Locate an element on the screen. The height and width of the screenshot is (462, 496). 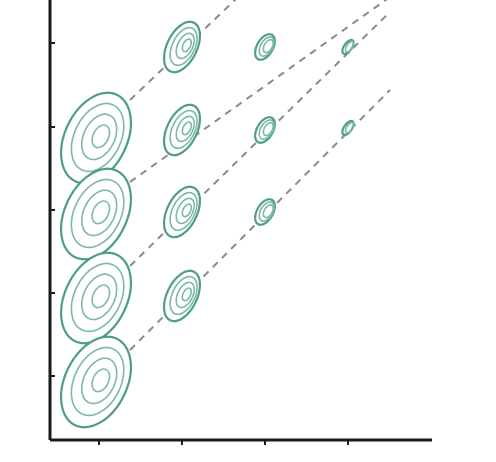
contour-cell-r3-c1 is located at coordinates (96, 298).